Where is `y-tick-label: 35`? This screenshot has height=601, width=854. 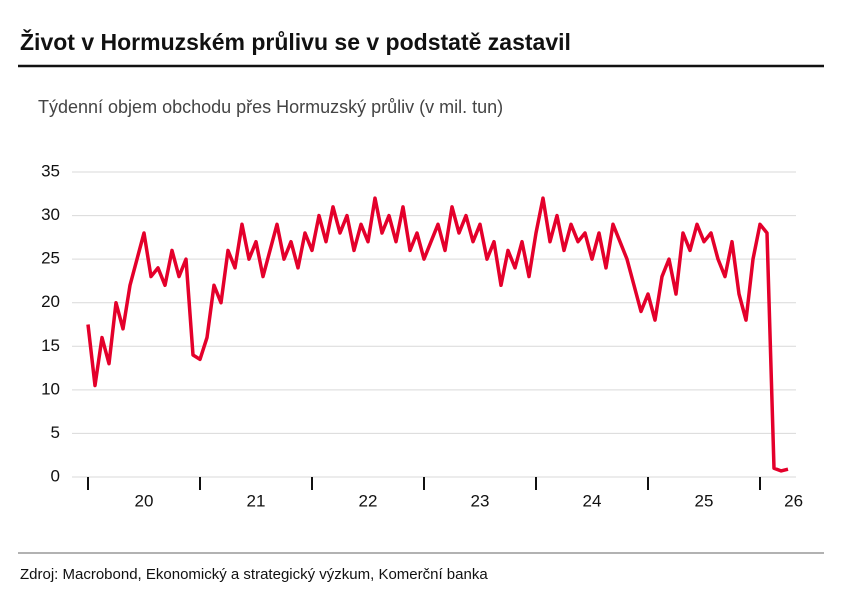 y-tick-label: 35 is located at coordinates (50, 170).